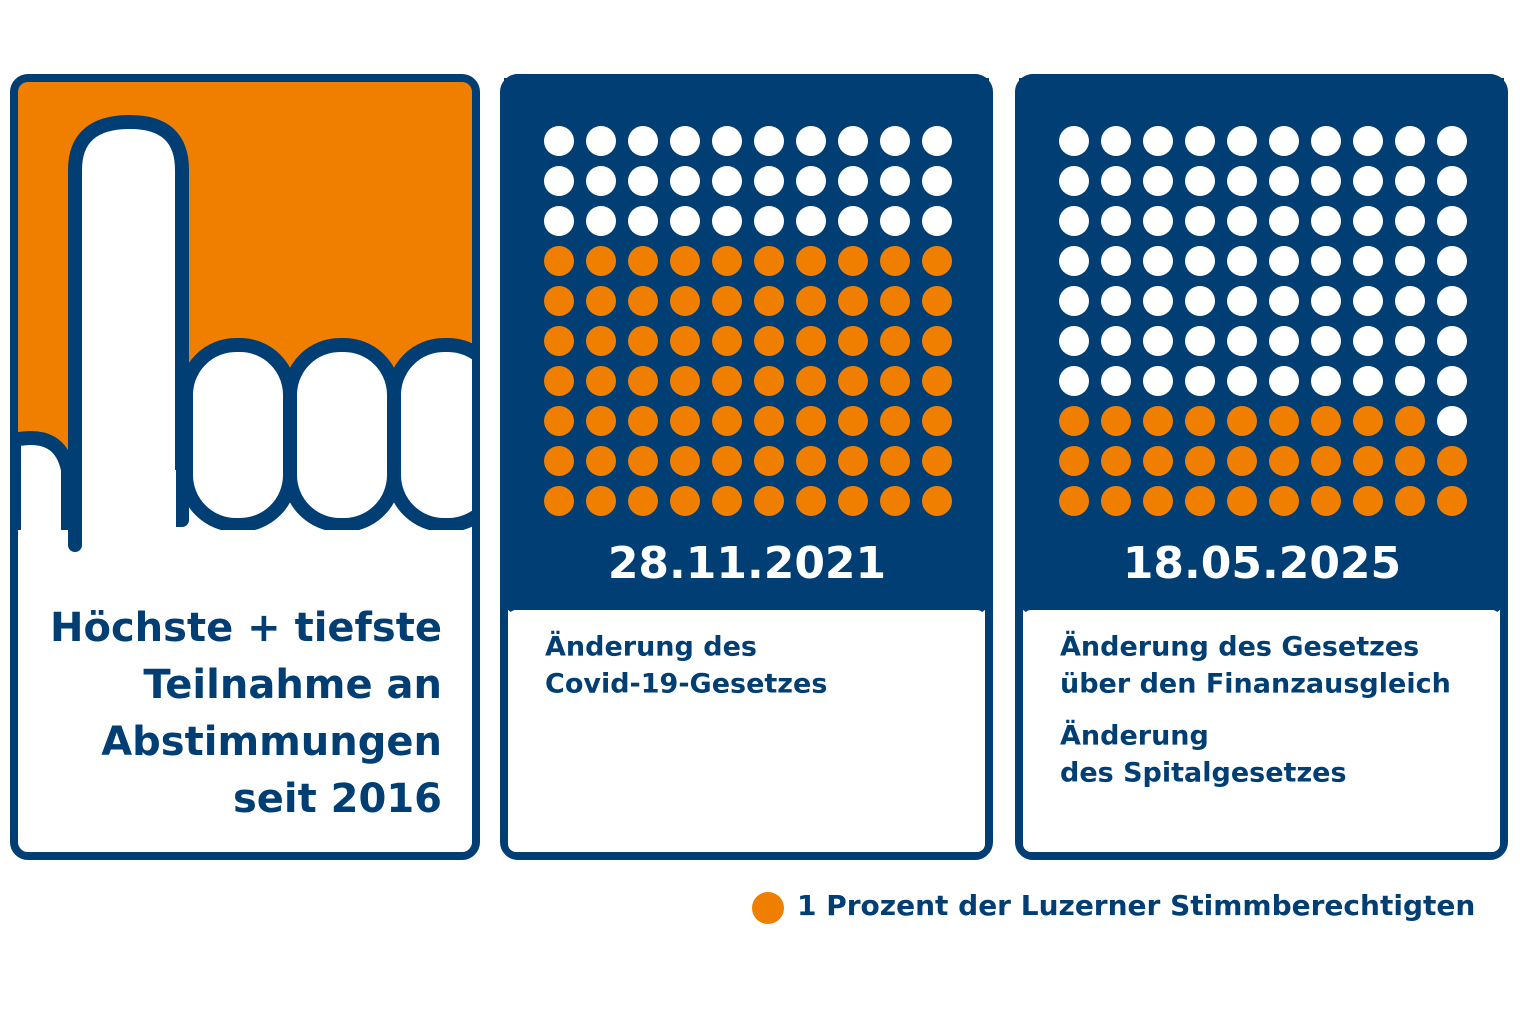 The image size is (1520, 1013). I want to click on note-line: über den Finanzausgleich, so click(1255, 684).